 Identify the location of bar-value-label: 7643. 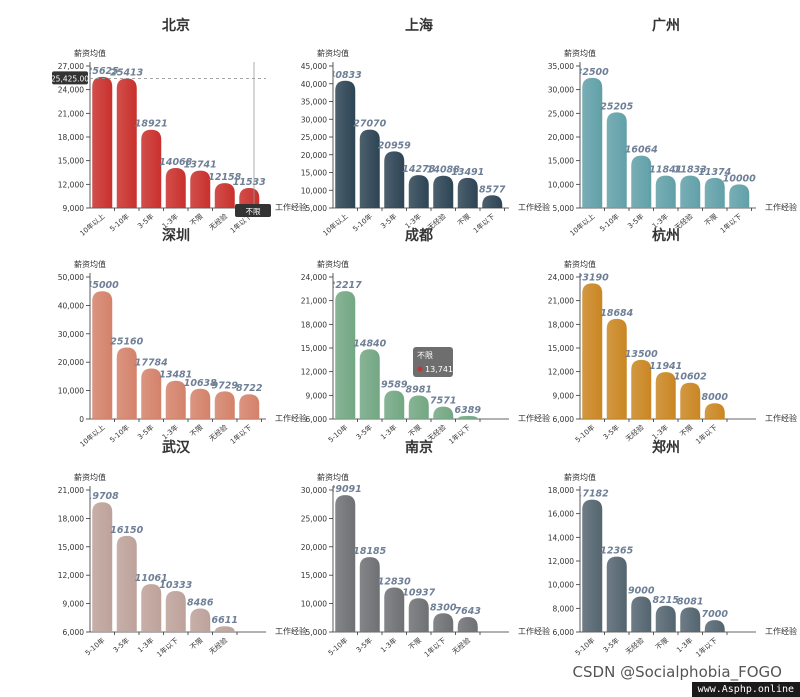
(468, 611).